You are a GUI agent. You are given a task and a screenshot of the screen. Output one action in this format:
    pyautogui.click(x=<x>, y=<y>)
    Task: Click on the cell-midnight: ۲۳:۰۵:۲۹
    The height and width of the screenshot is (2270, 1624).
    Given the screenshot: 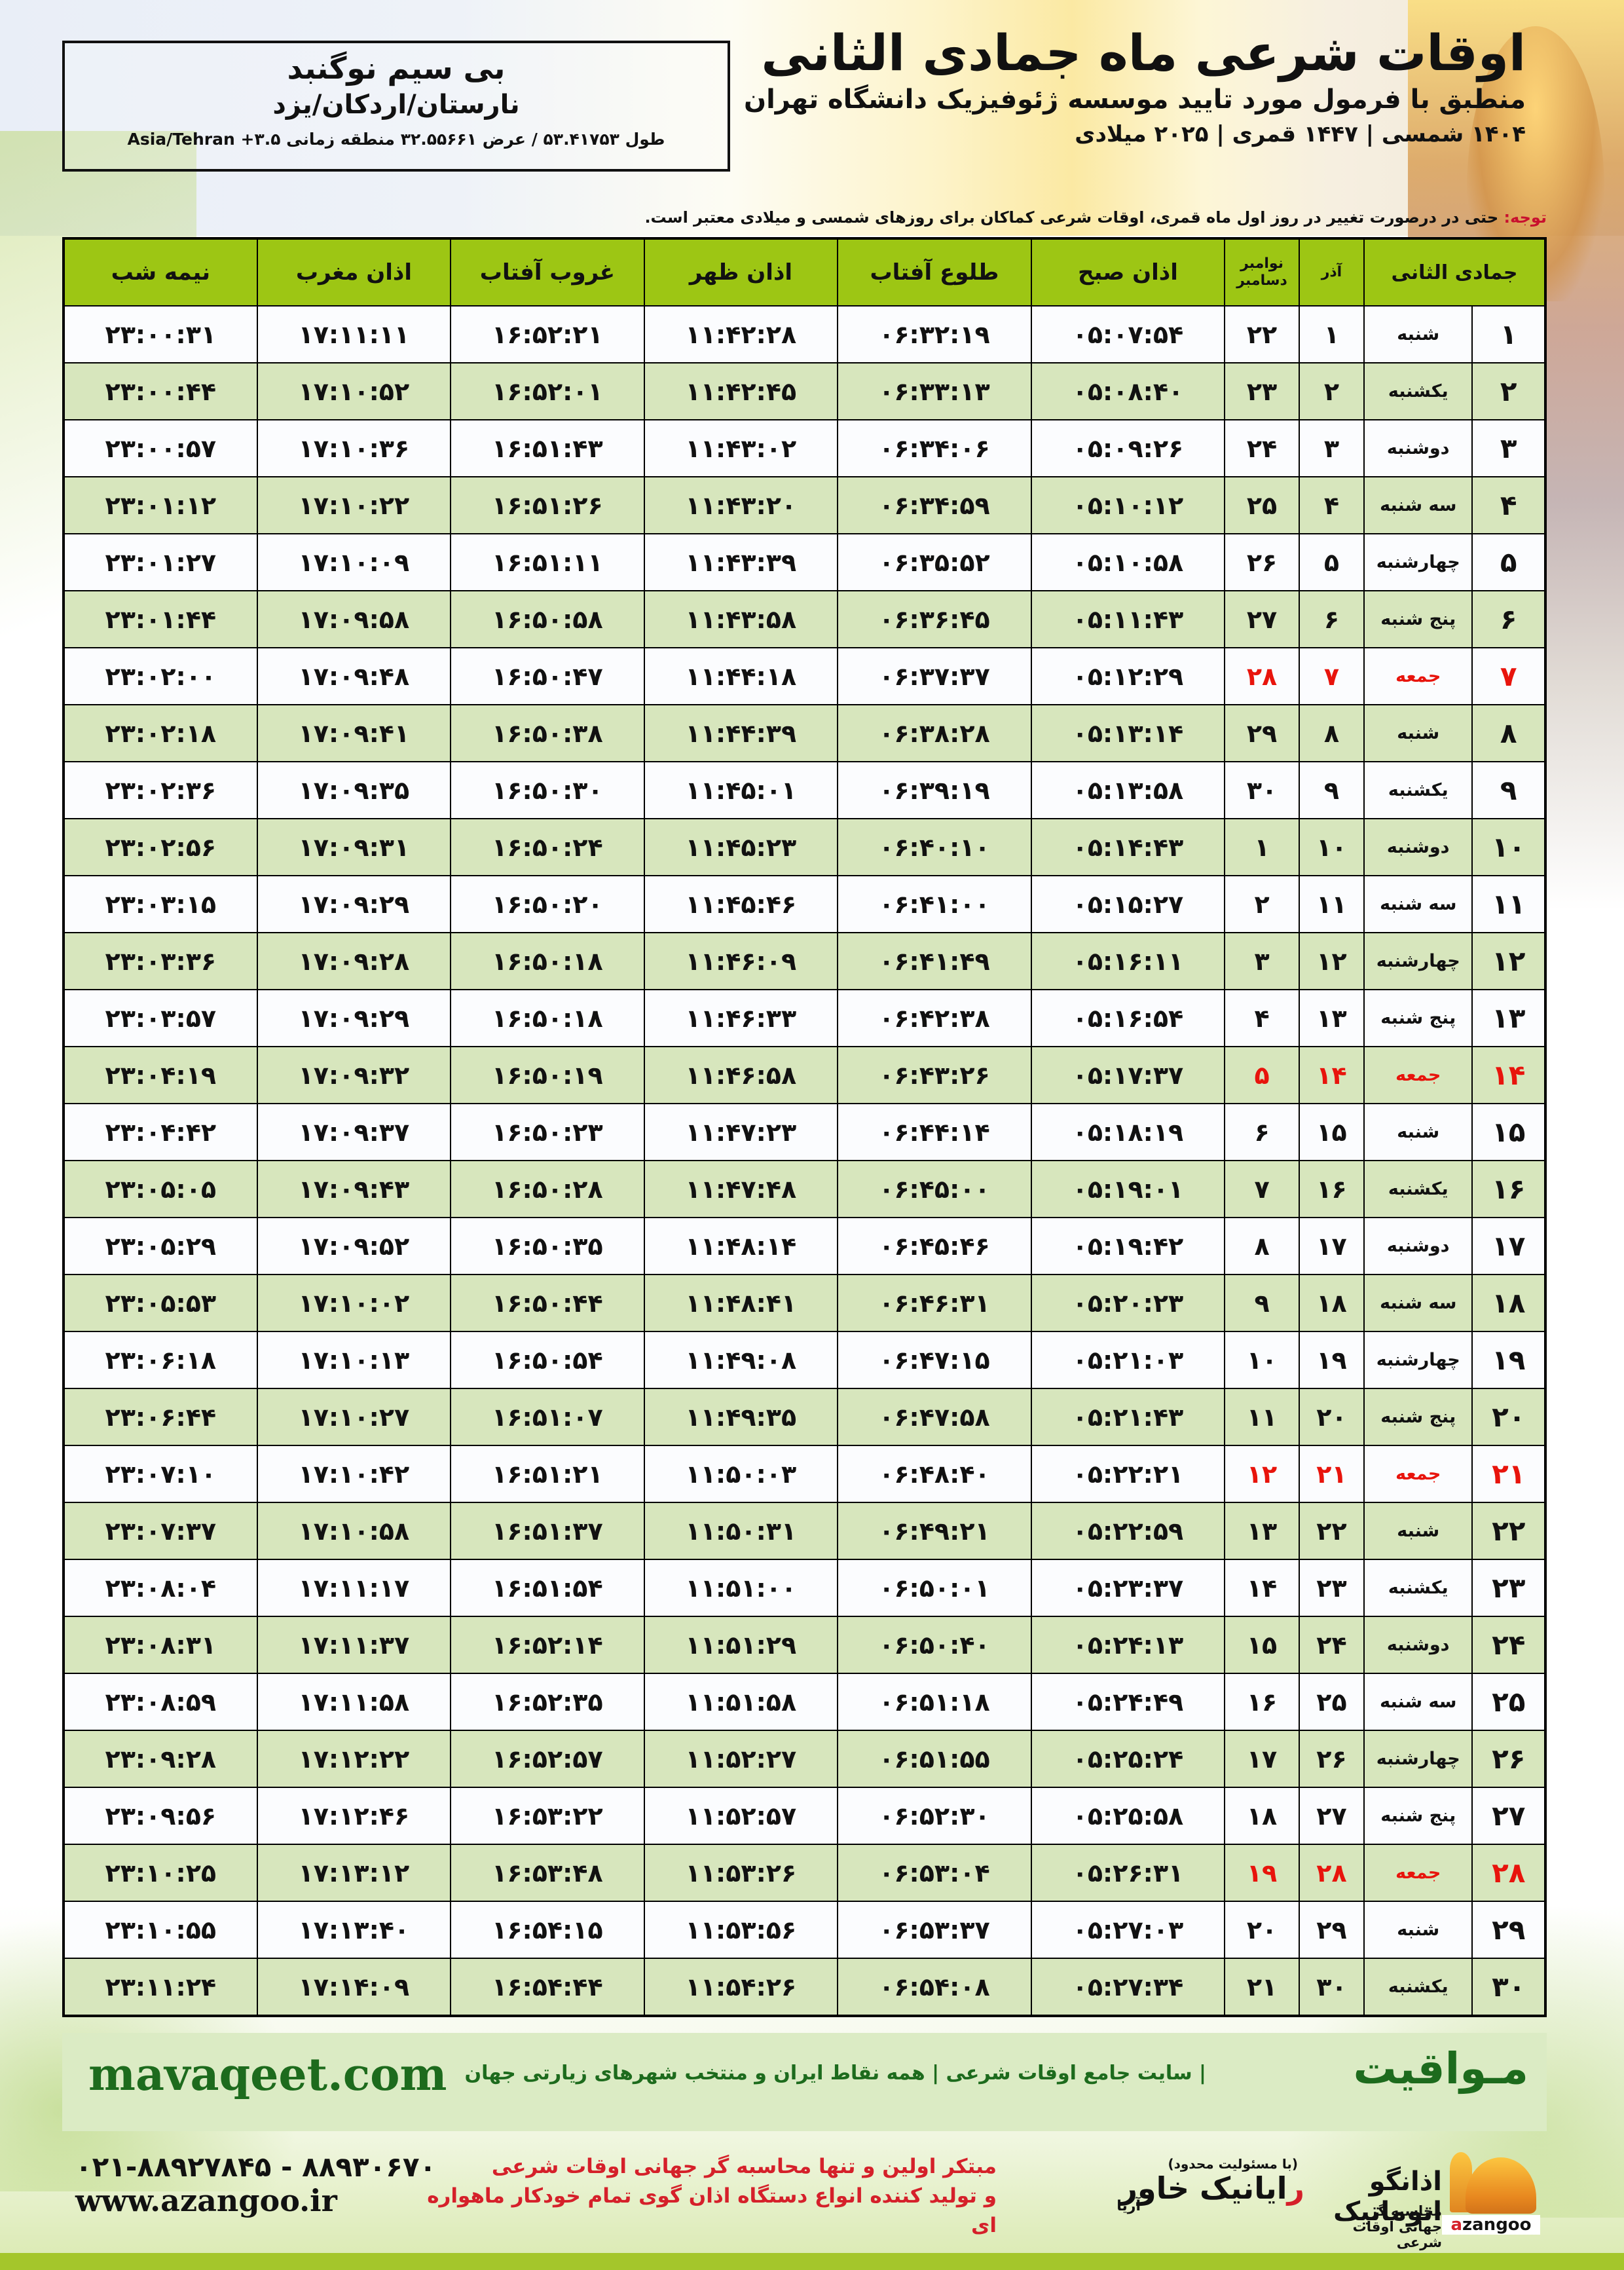 What is the action you would take?
    pyautogui.click(x=160, y=1246)
    